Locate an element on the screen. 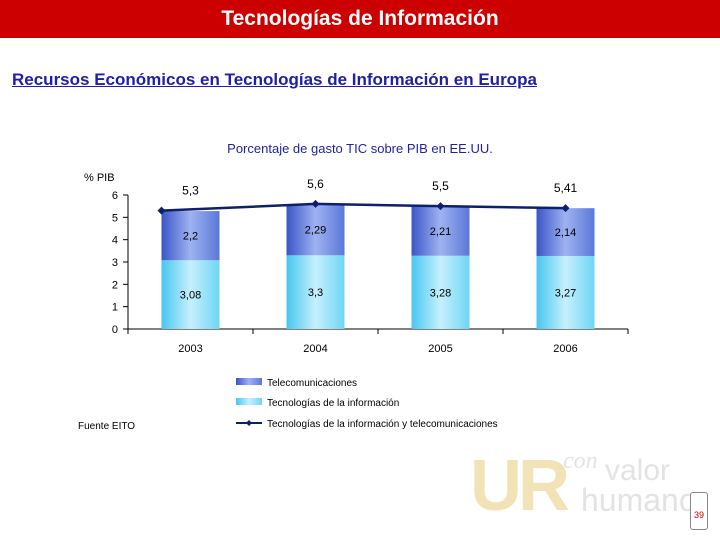 This screenshot has height=540, width=720. y-tick-label: 4 is located at coordinates (115, 241).